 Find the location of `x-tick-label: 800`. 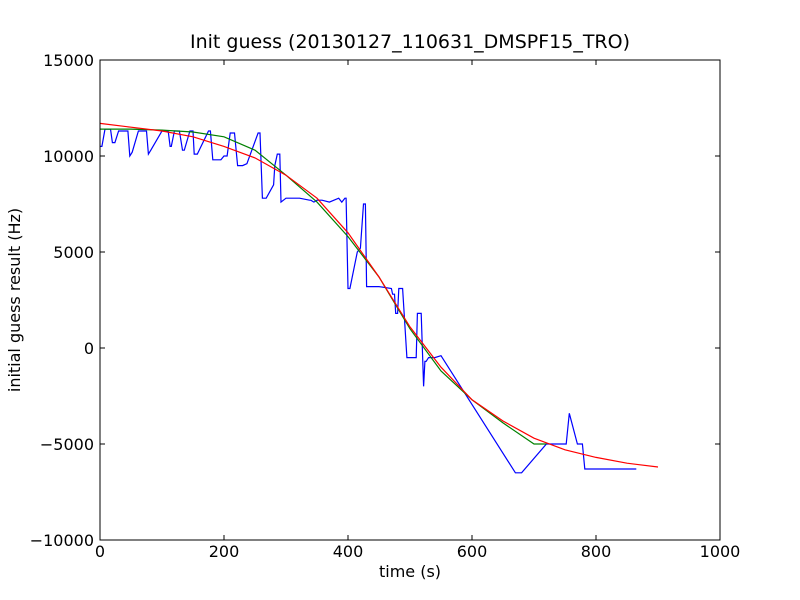

x-tick-label: 800 is located at coordinates (596, 551).